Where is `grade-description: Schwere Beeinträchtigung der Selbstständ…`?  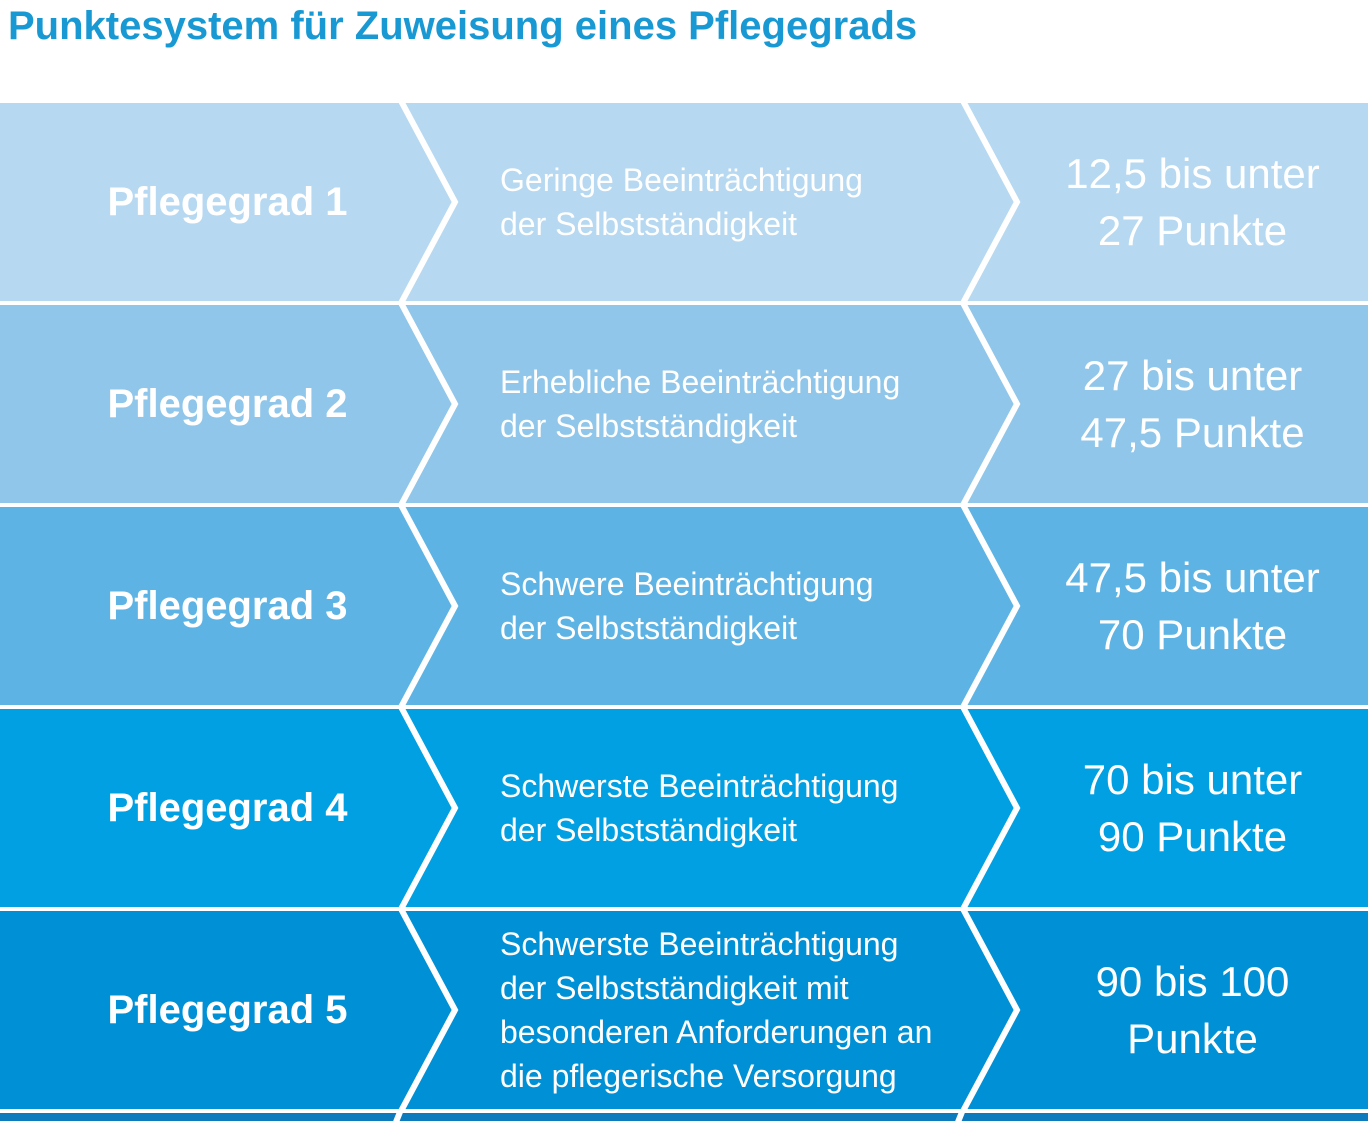
grade-description: Schwere Beeinträchtigung der Selbstständ… is located at coordinates (687, 606).